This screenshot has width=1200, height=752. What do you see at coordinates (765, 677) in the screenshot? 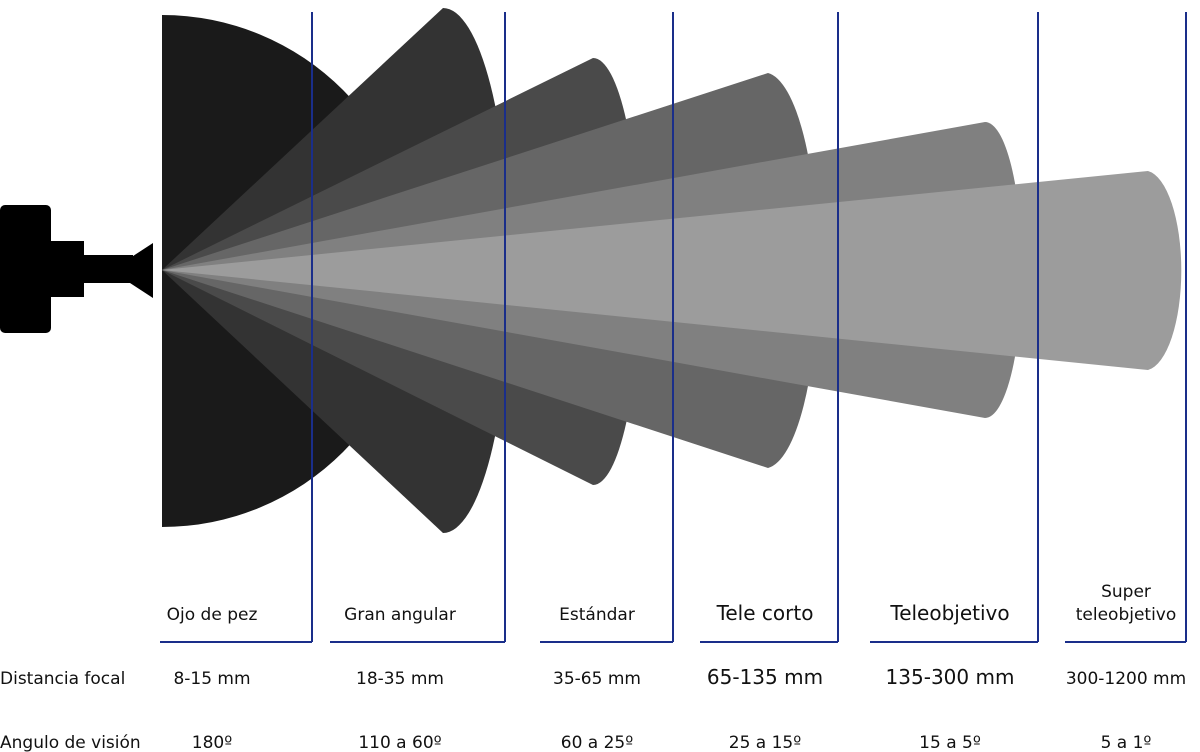
I see `focal-length: 65-135 mm` at bounding box center [765, 677].